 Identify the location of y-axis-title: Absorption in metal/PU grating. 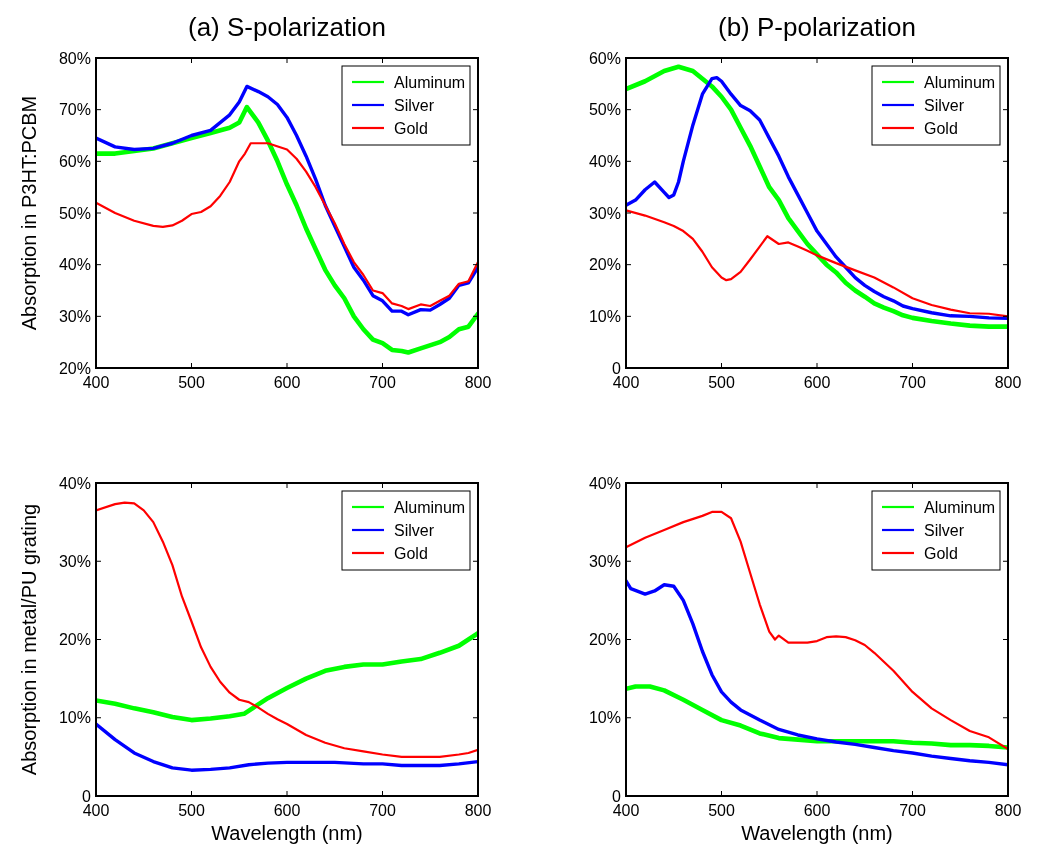
(29, 639).